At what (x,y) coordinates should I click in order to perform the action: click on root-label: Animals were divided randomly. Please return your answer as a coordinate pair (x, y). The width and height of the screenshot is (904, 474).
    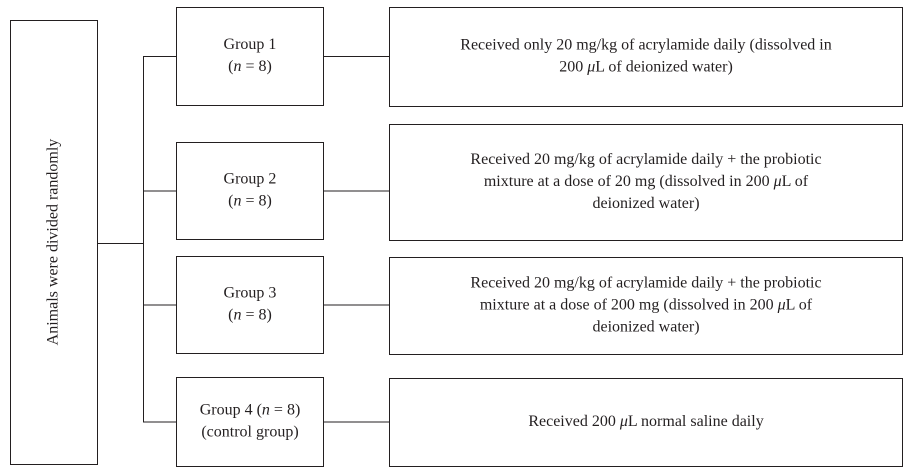
    Looking at the image, I should click on (53, 242).